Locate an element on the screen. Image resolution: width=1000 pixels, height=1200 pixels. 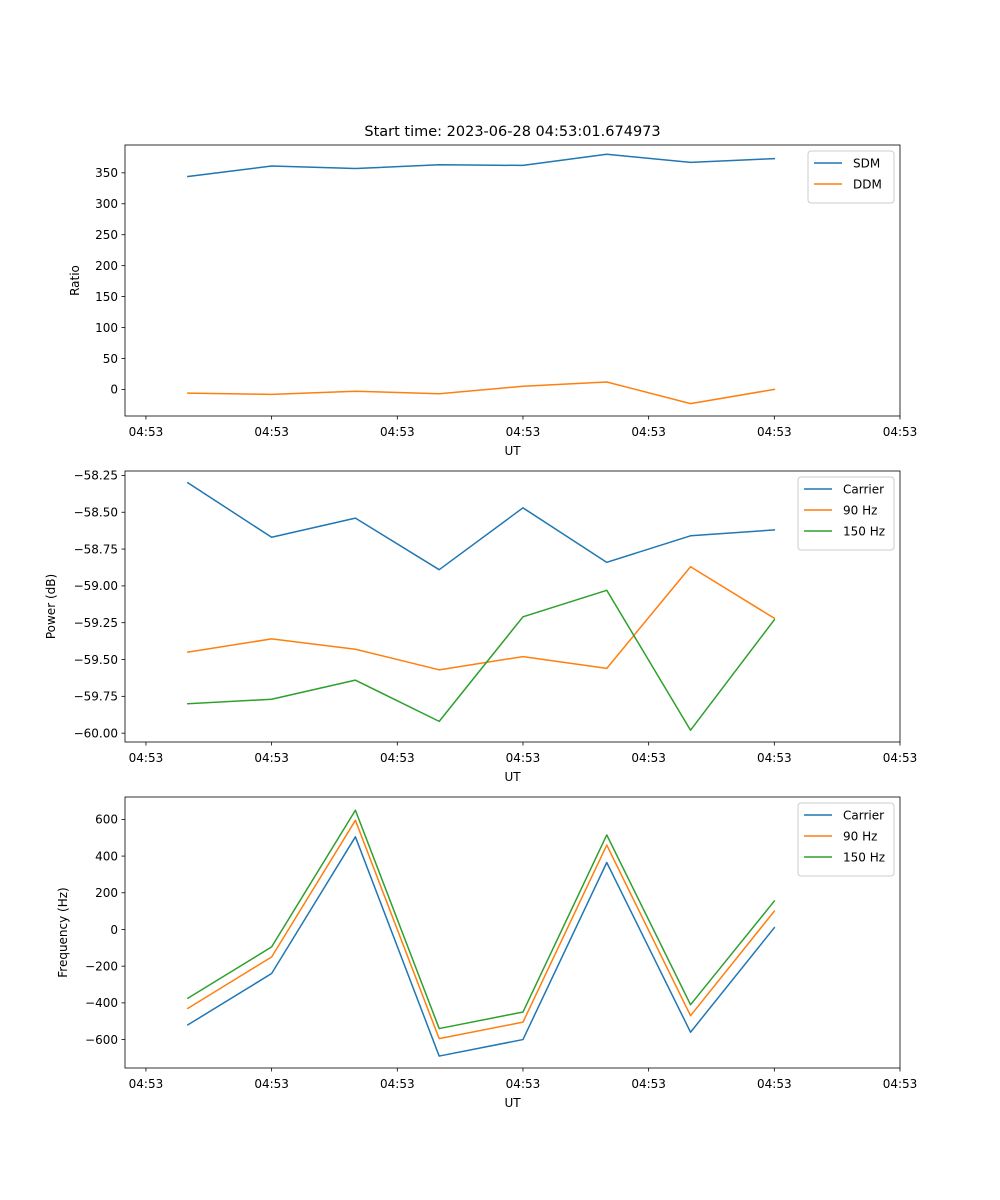
y-tick-label: −58.25 is located at coordinates (96, 476).